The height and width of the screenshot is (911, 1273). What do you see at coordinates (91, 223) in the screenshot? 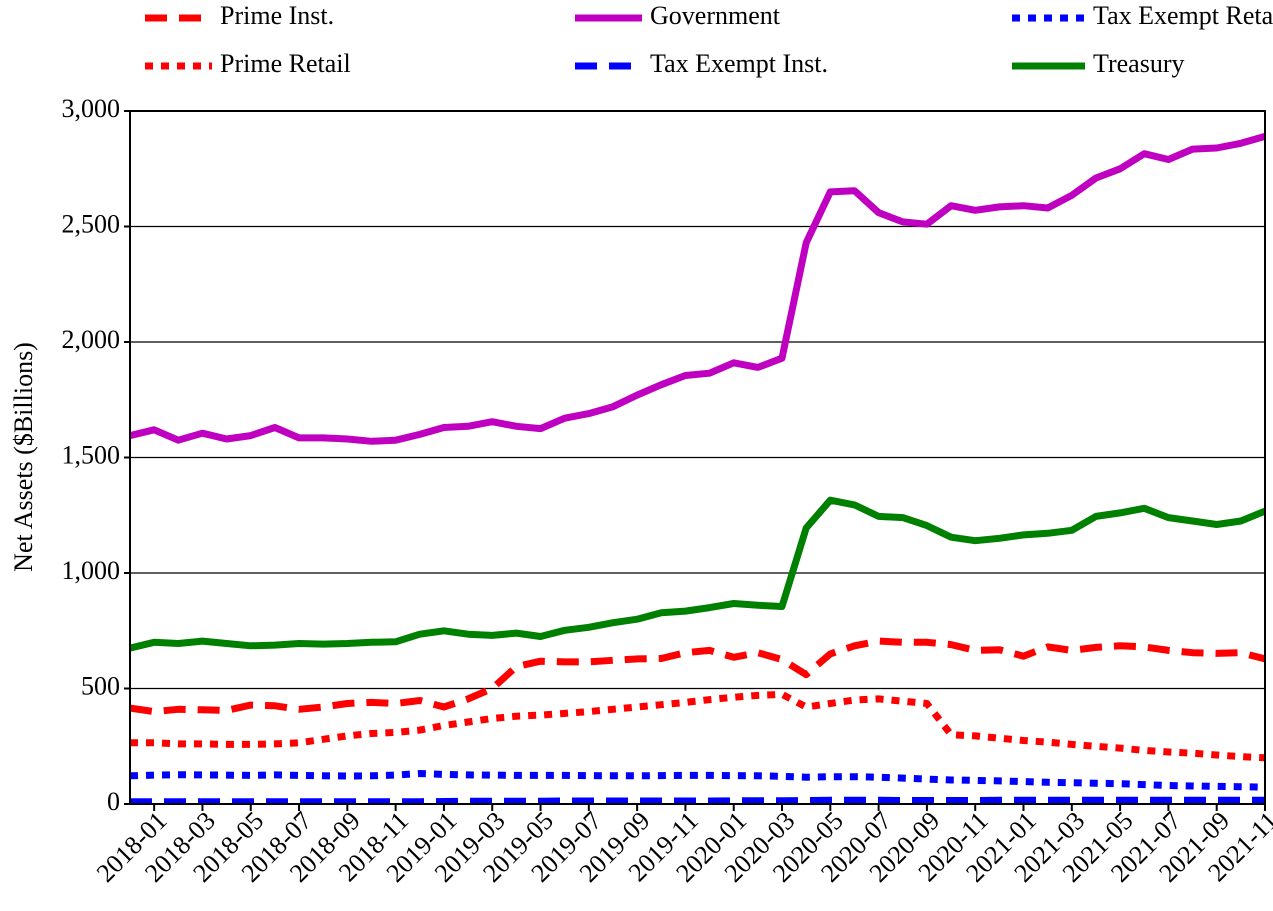
I see `y-tick-label: 2,500` at bounding box center [91, 223].